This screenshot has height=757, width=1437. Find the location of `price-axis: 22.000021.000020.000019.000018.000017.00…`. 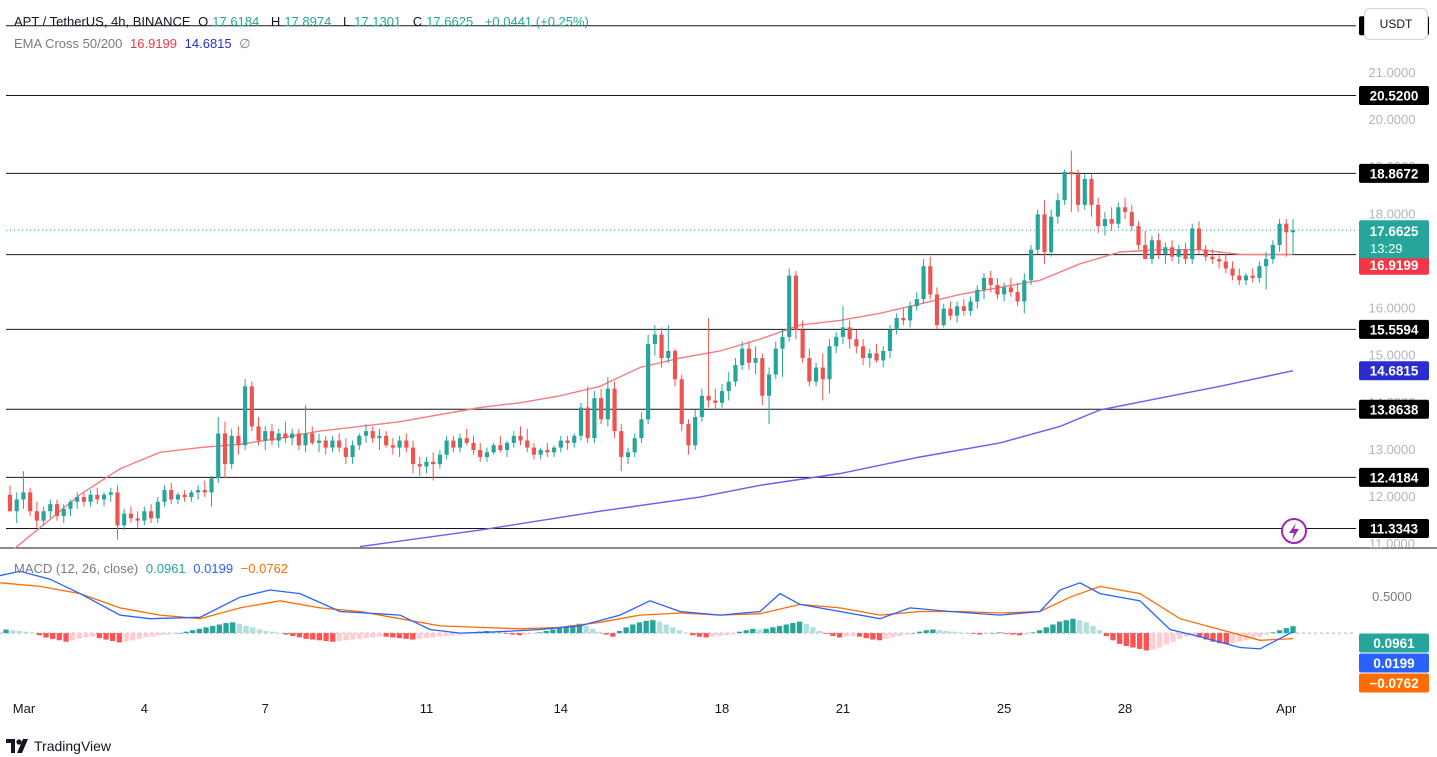

price-axis: 22.000021.000020.000019.000018.000017.00… is located at coordinates (1392, 311).